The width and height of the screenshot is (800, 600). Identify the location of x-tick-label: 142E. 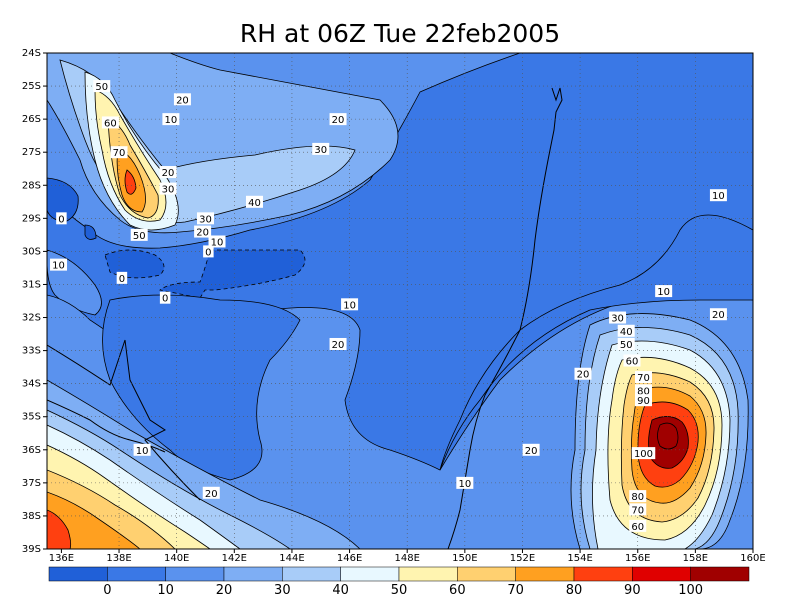
(234, 558).